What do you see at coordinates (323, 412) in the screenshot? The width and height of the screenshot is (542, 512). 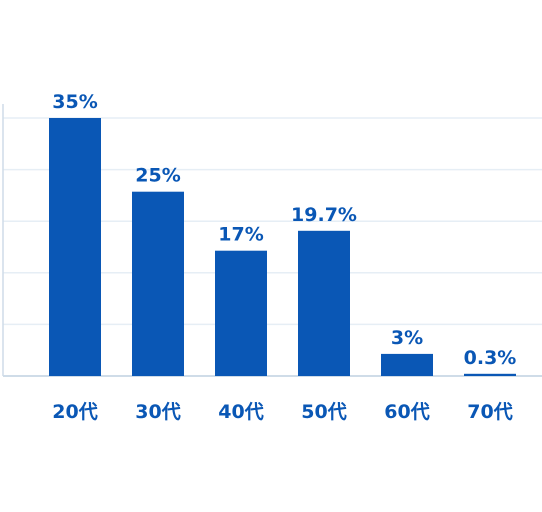 I see `category-tick-label: 50代` at bounding box center [323, 412].